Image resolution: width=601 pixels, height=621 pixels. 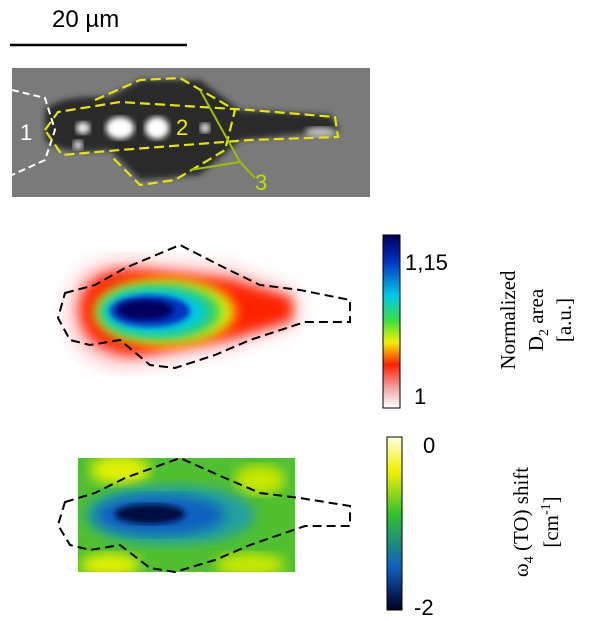 What do you see at coordinates (85, 19) in the screenshot?
I see `scale-bar-label: 20 µm` at bounding box center [85, 19].